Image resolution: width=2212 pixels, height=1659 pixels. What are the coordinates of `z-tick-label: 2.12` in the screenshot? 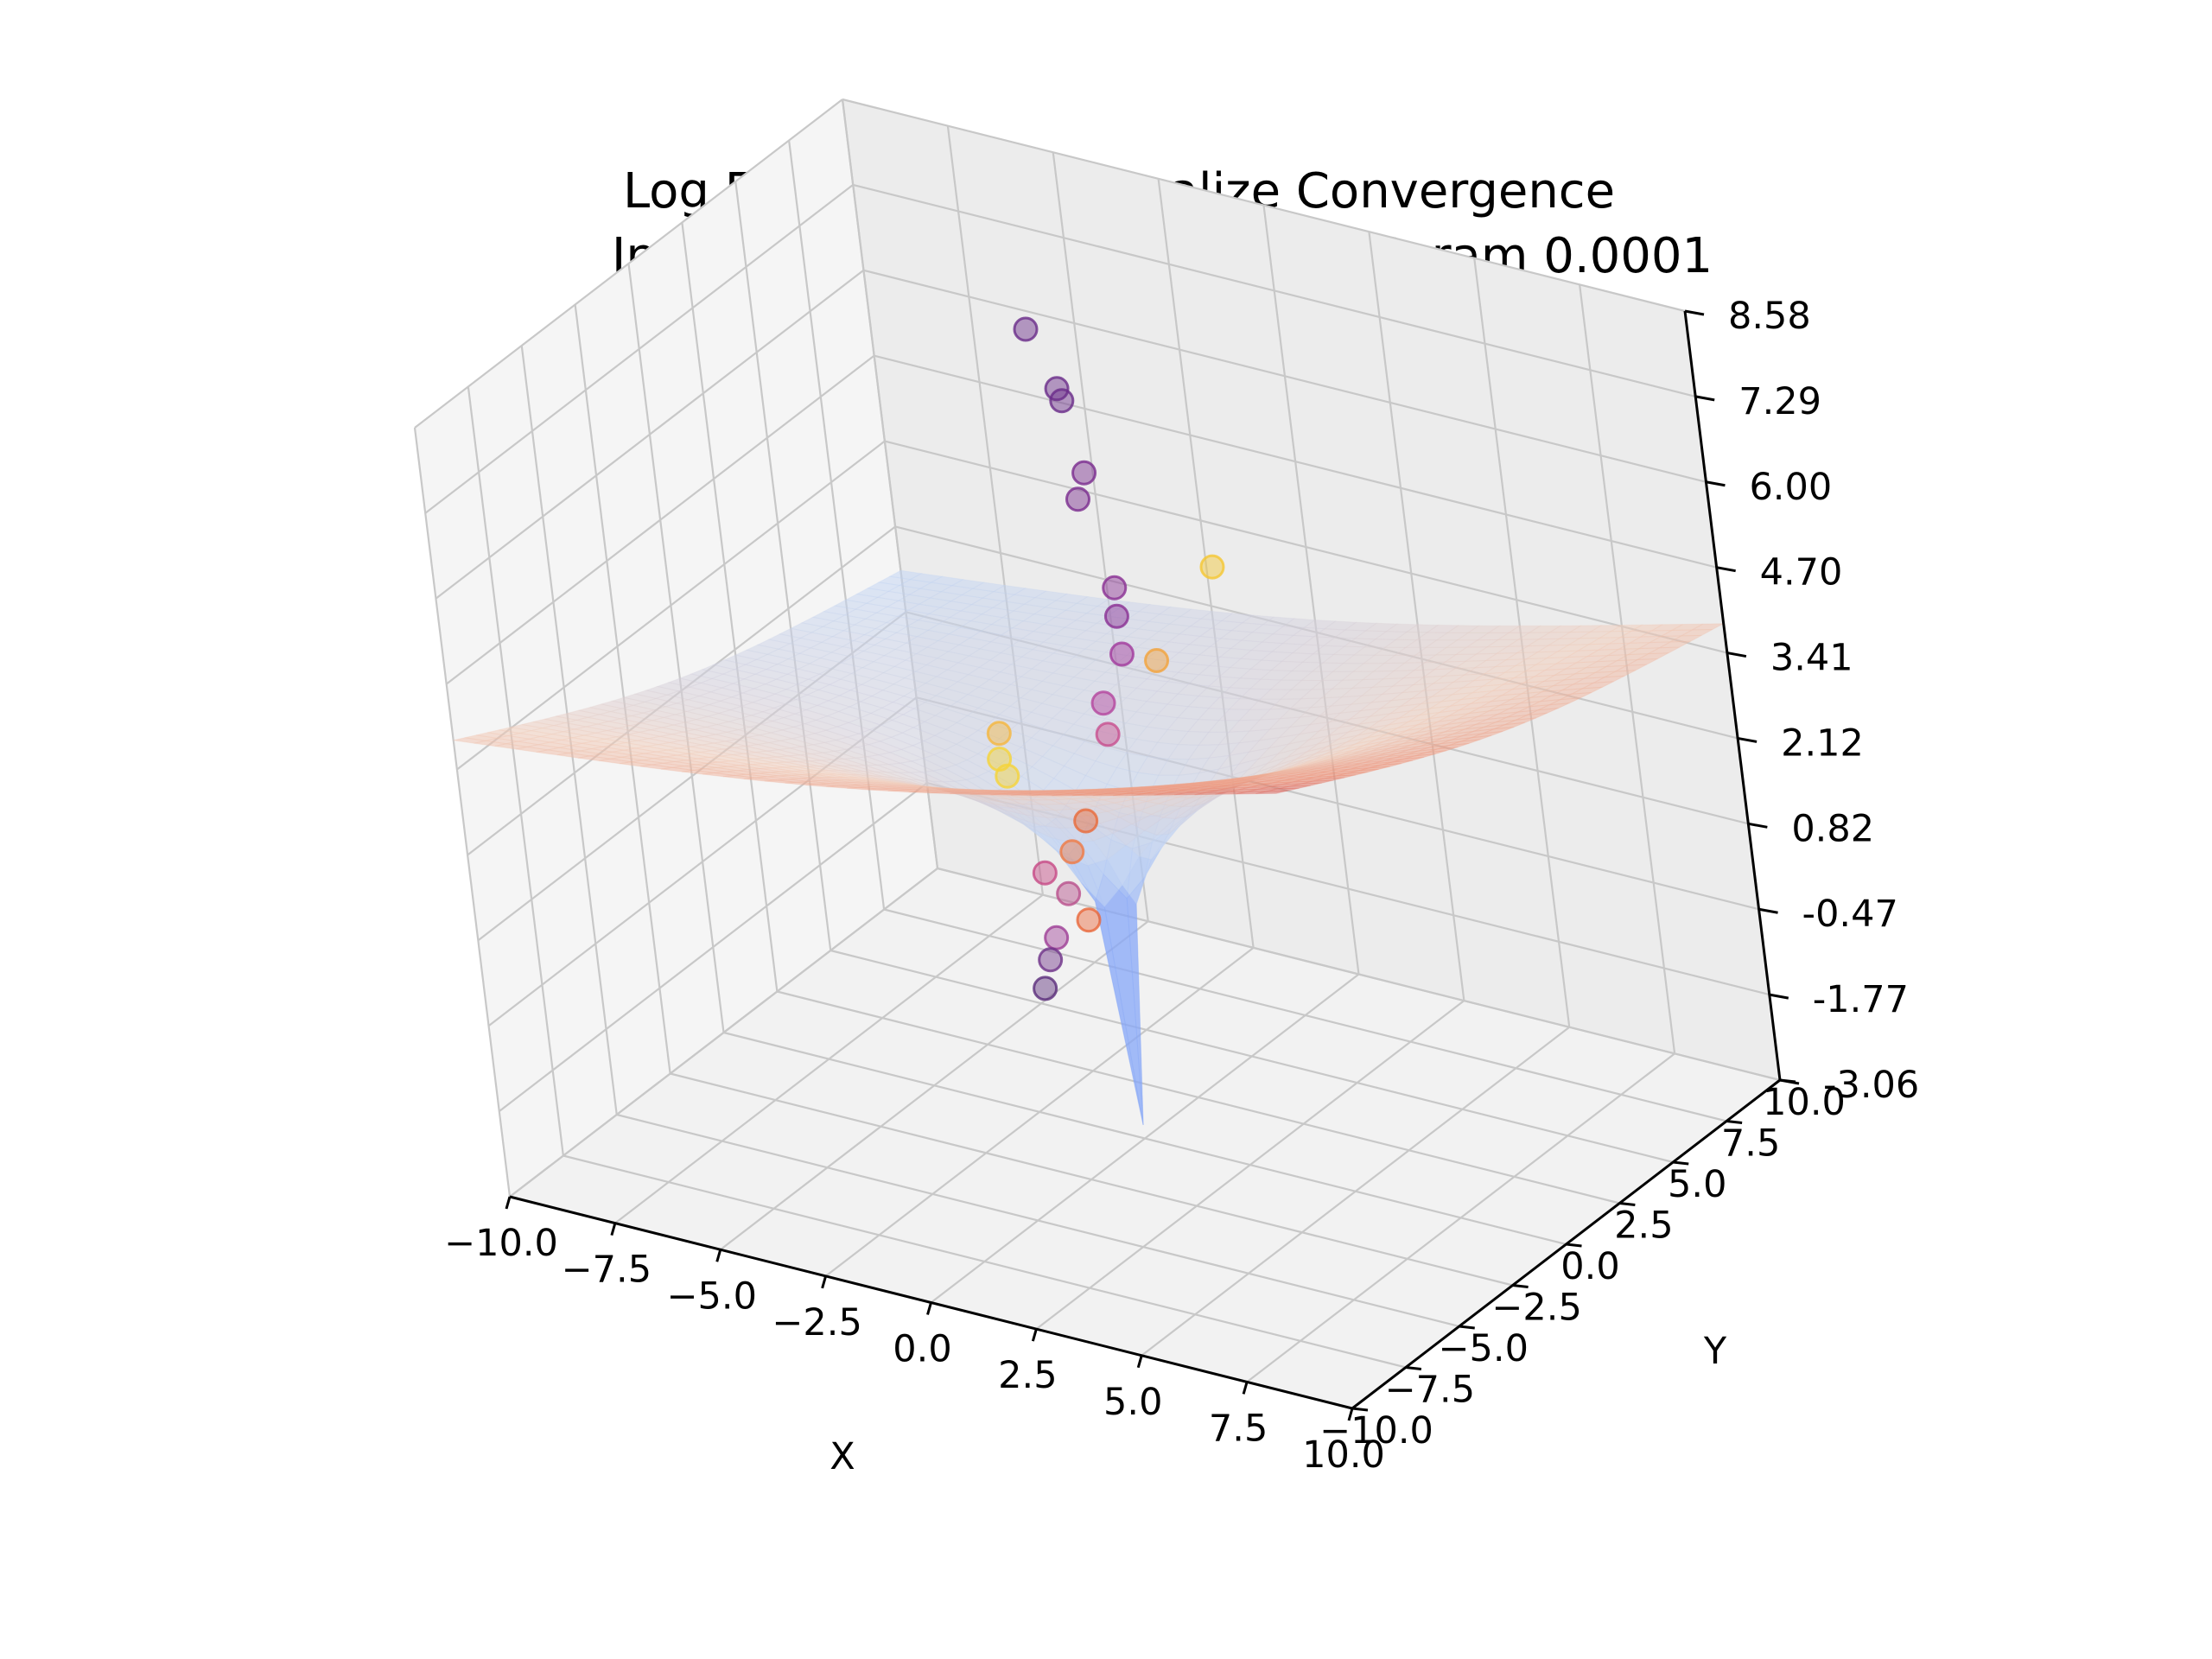 It's located at (1822, 743).